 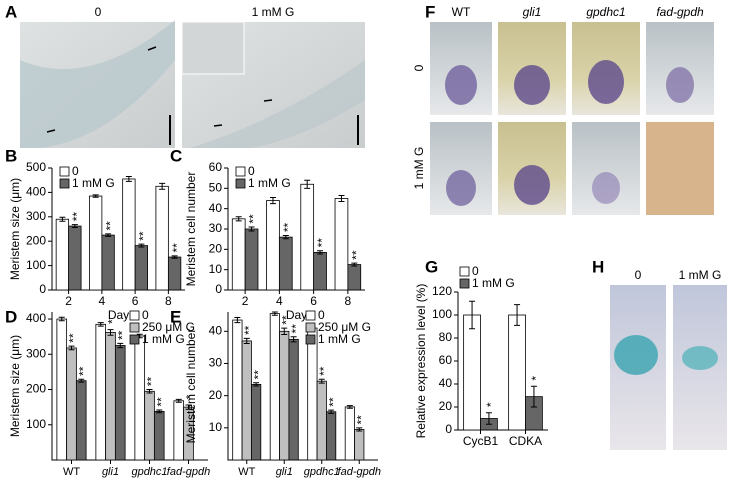 I want to click on legend-label: 250 μM G, so click(x=168, y=327).